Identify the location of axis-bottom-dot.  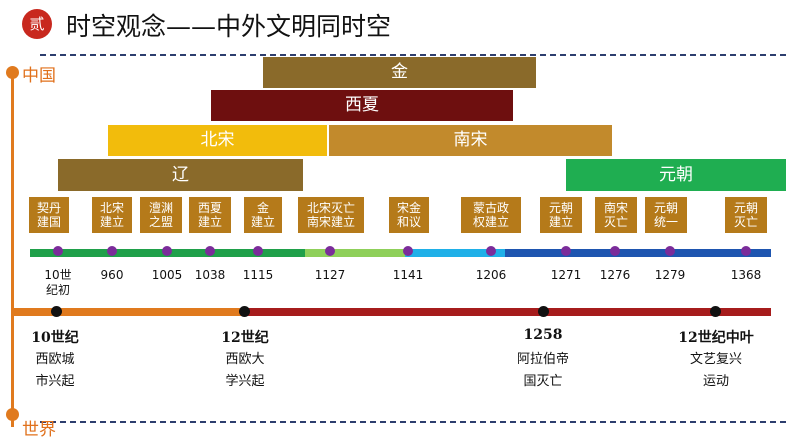
(12, 414).